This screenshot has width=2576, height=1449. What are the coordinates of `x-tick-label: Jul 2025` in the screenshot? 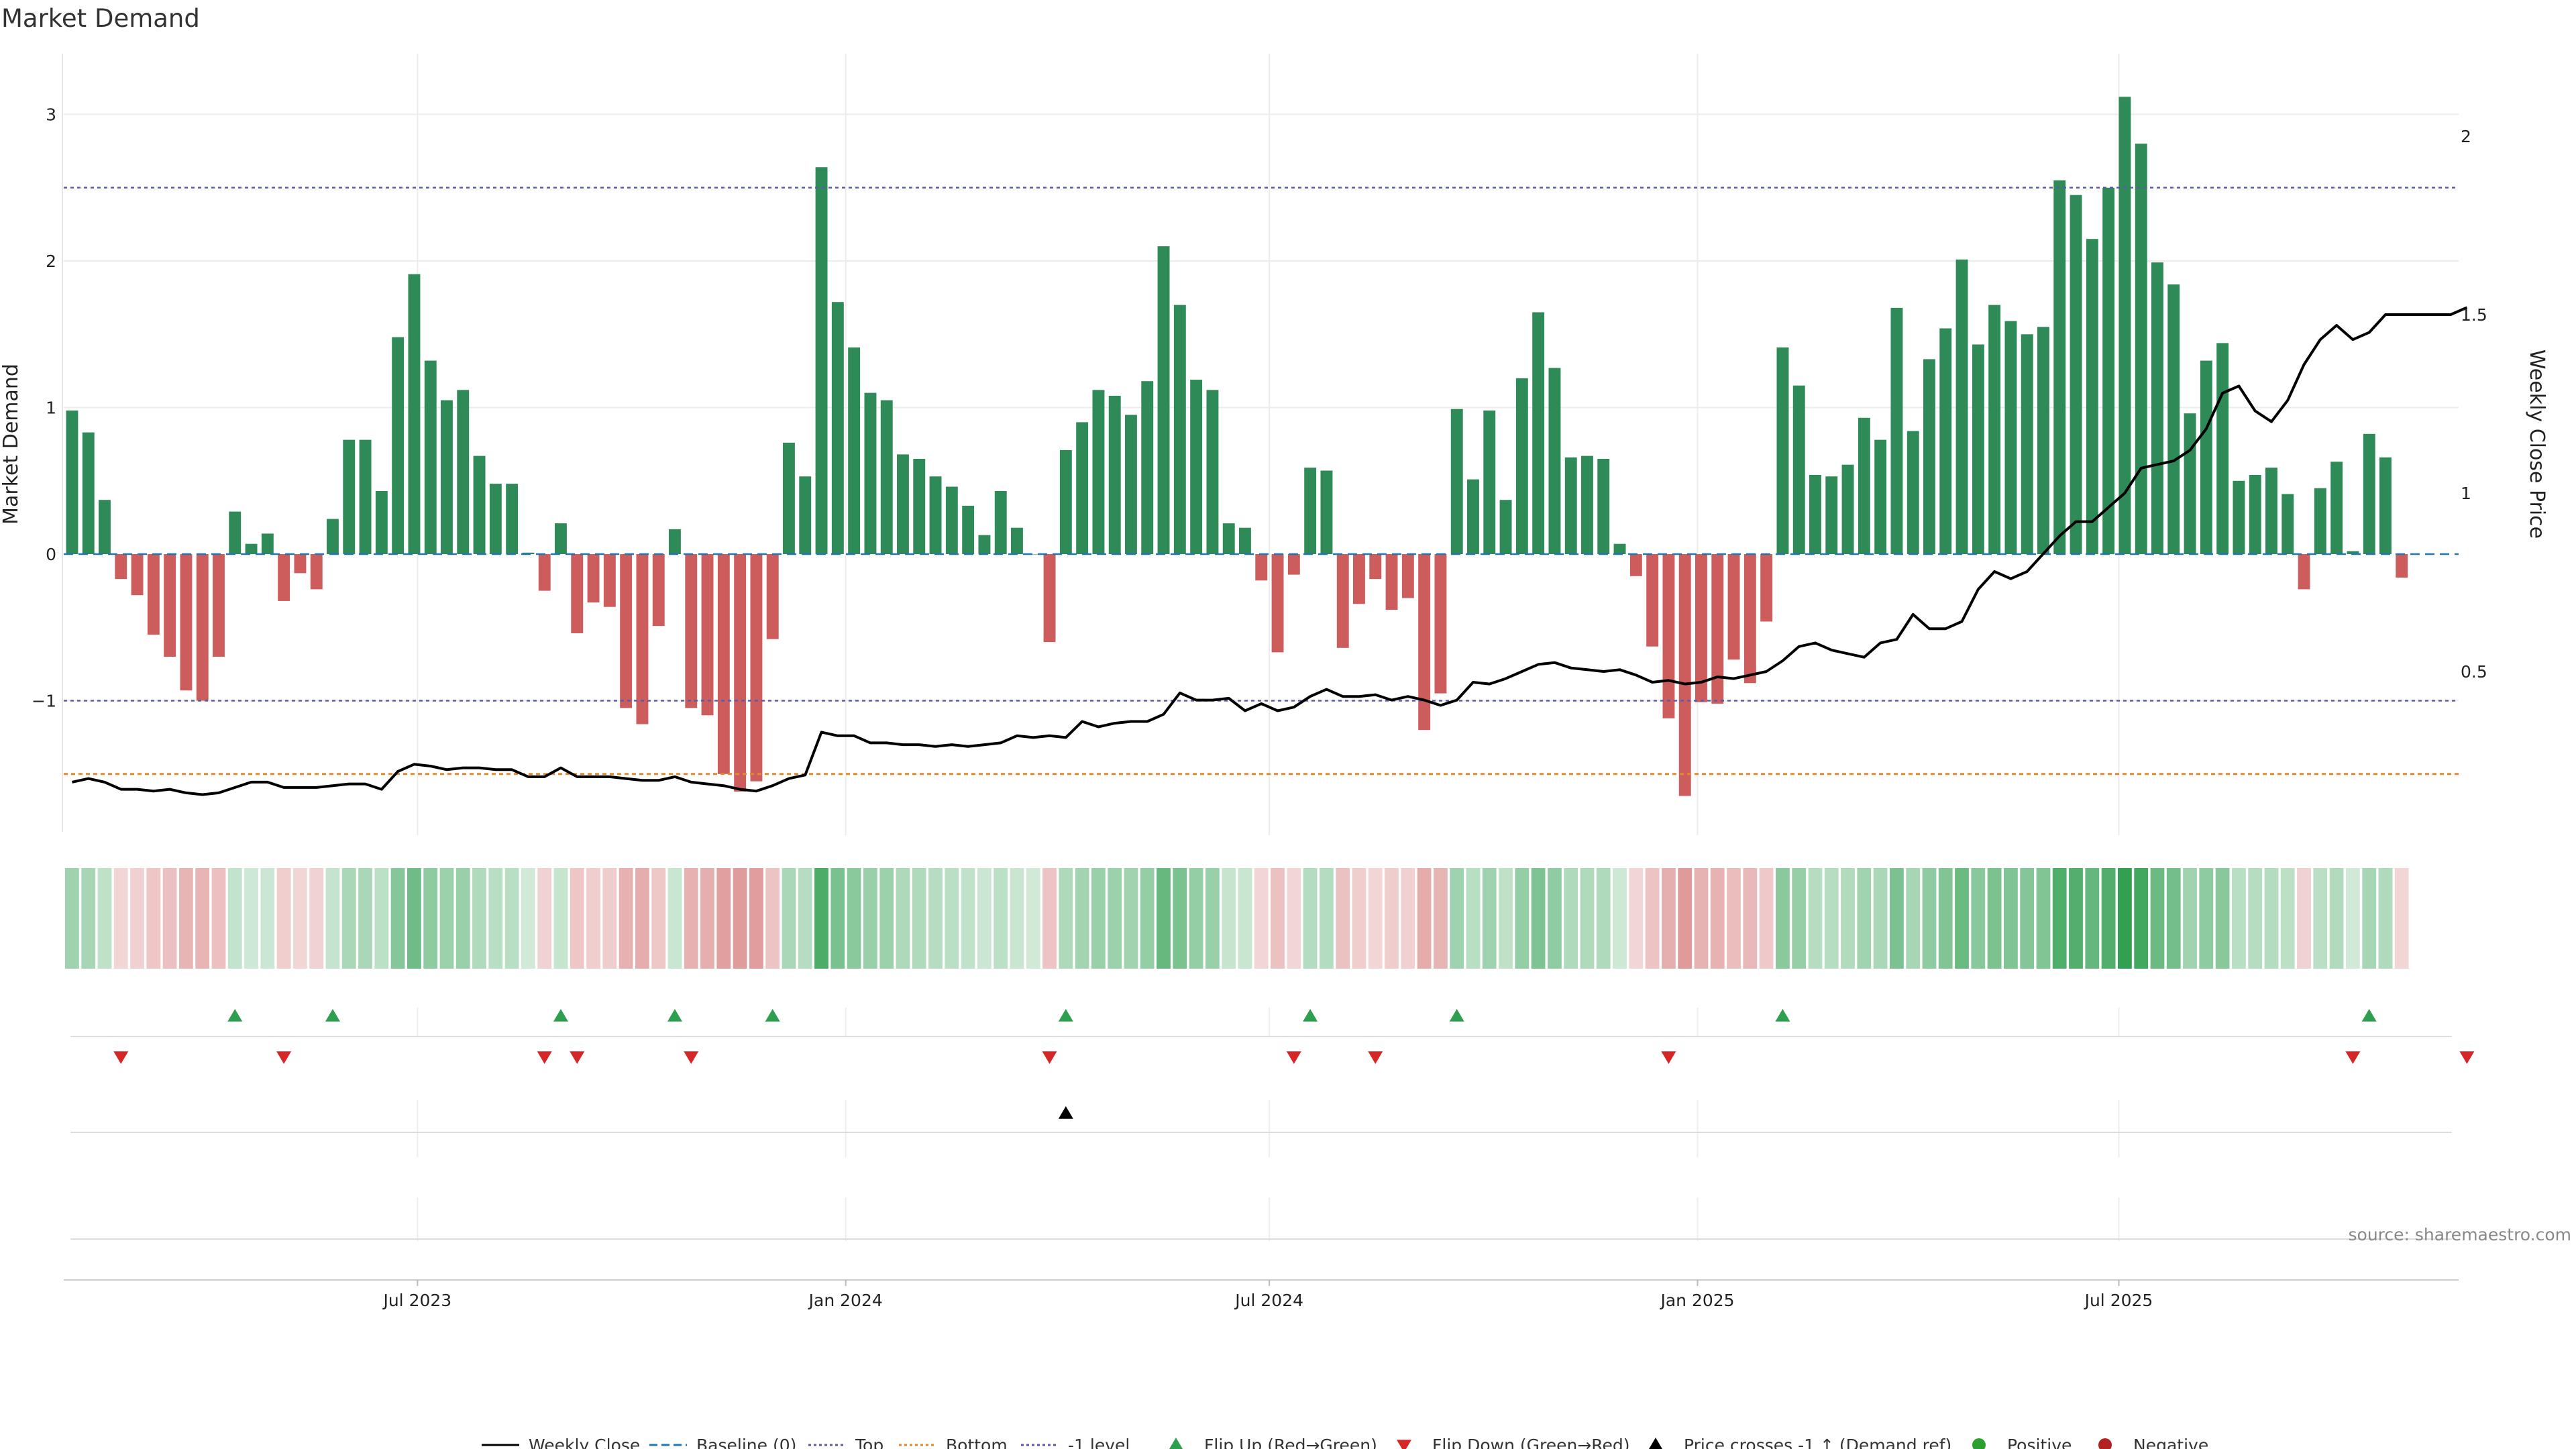 It's located at (2118, 1300).